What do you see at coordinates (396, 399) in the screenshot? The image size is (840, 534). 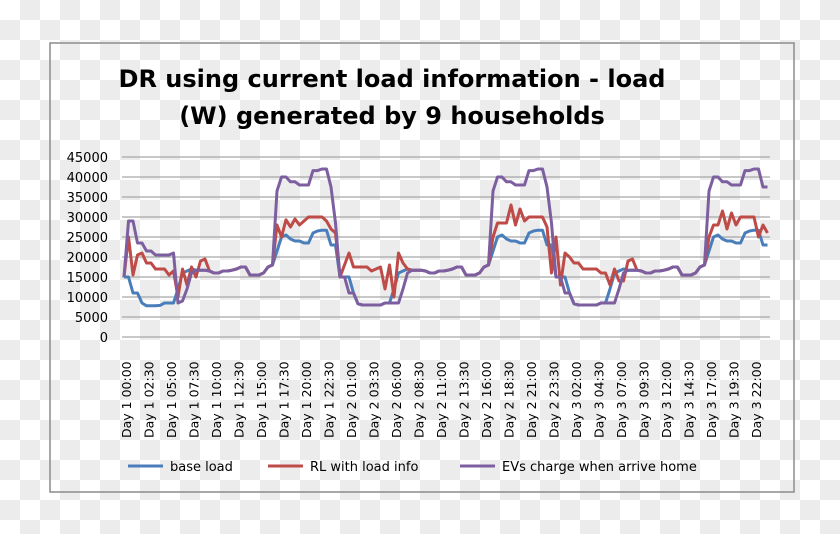 I see `x-tick-label: Day 2 06:00` at bounding box center [396, 399].